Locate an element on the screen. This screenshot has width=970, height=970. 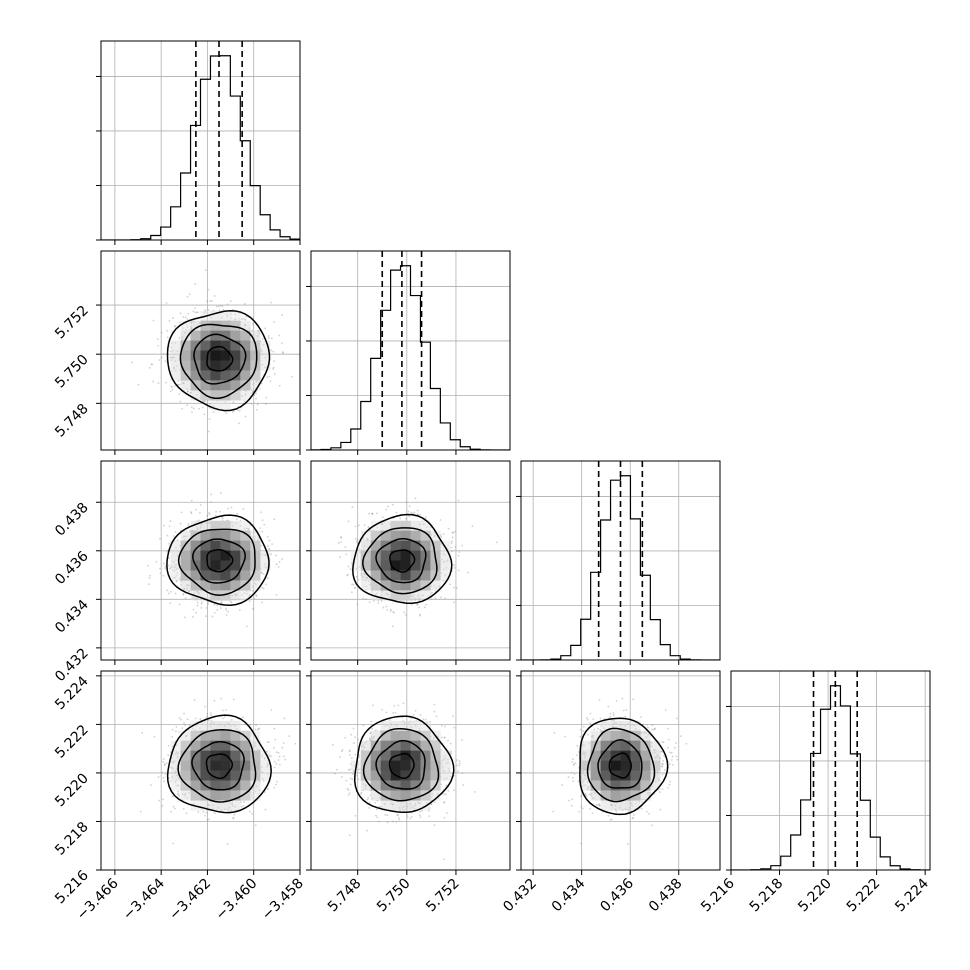
xtick-label-0-2: −3.462 is located at coordinates (190, 900).